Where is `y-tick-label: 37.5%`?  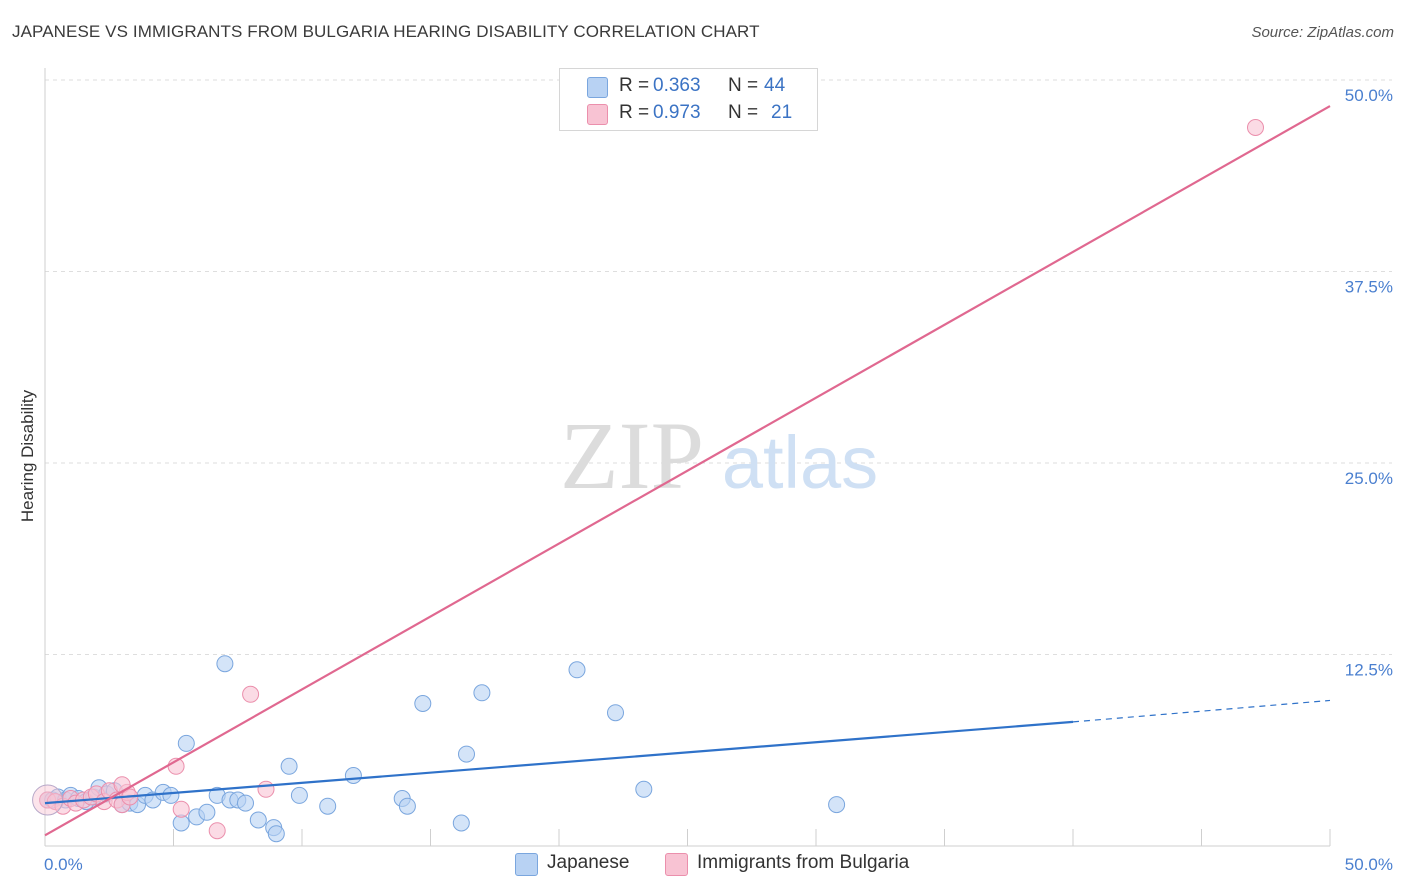 y-tick-label: 37.5% is located at coordinates (1369, 287).